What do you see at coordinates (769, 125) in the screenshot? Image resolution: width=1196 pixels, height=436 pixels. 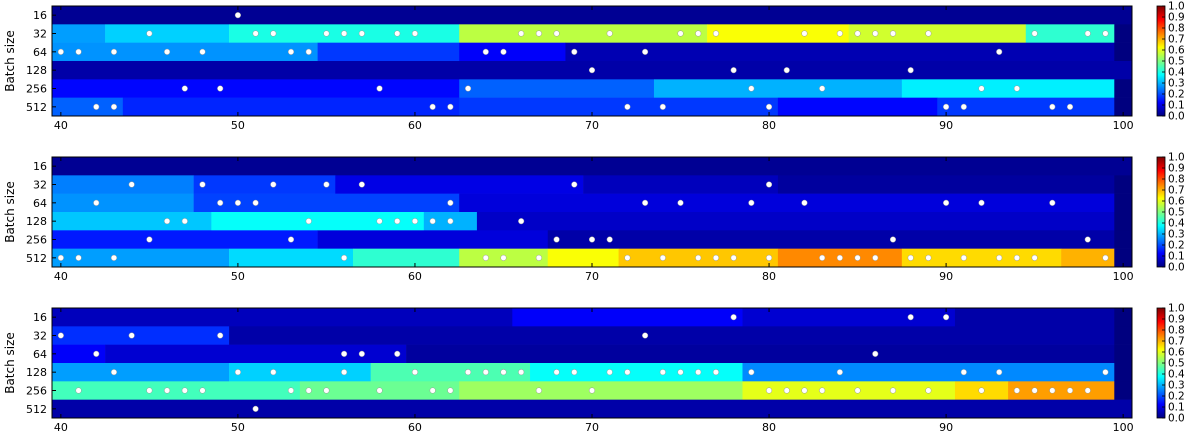 I see `x-tick-label: 80` at bounding box center [769, 125].